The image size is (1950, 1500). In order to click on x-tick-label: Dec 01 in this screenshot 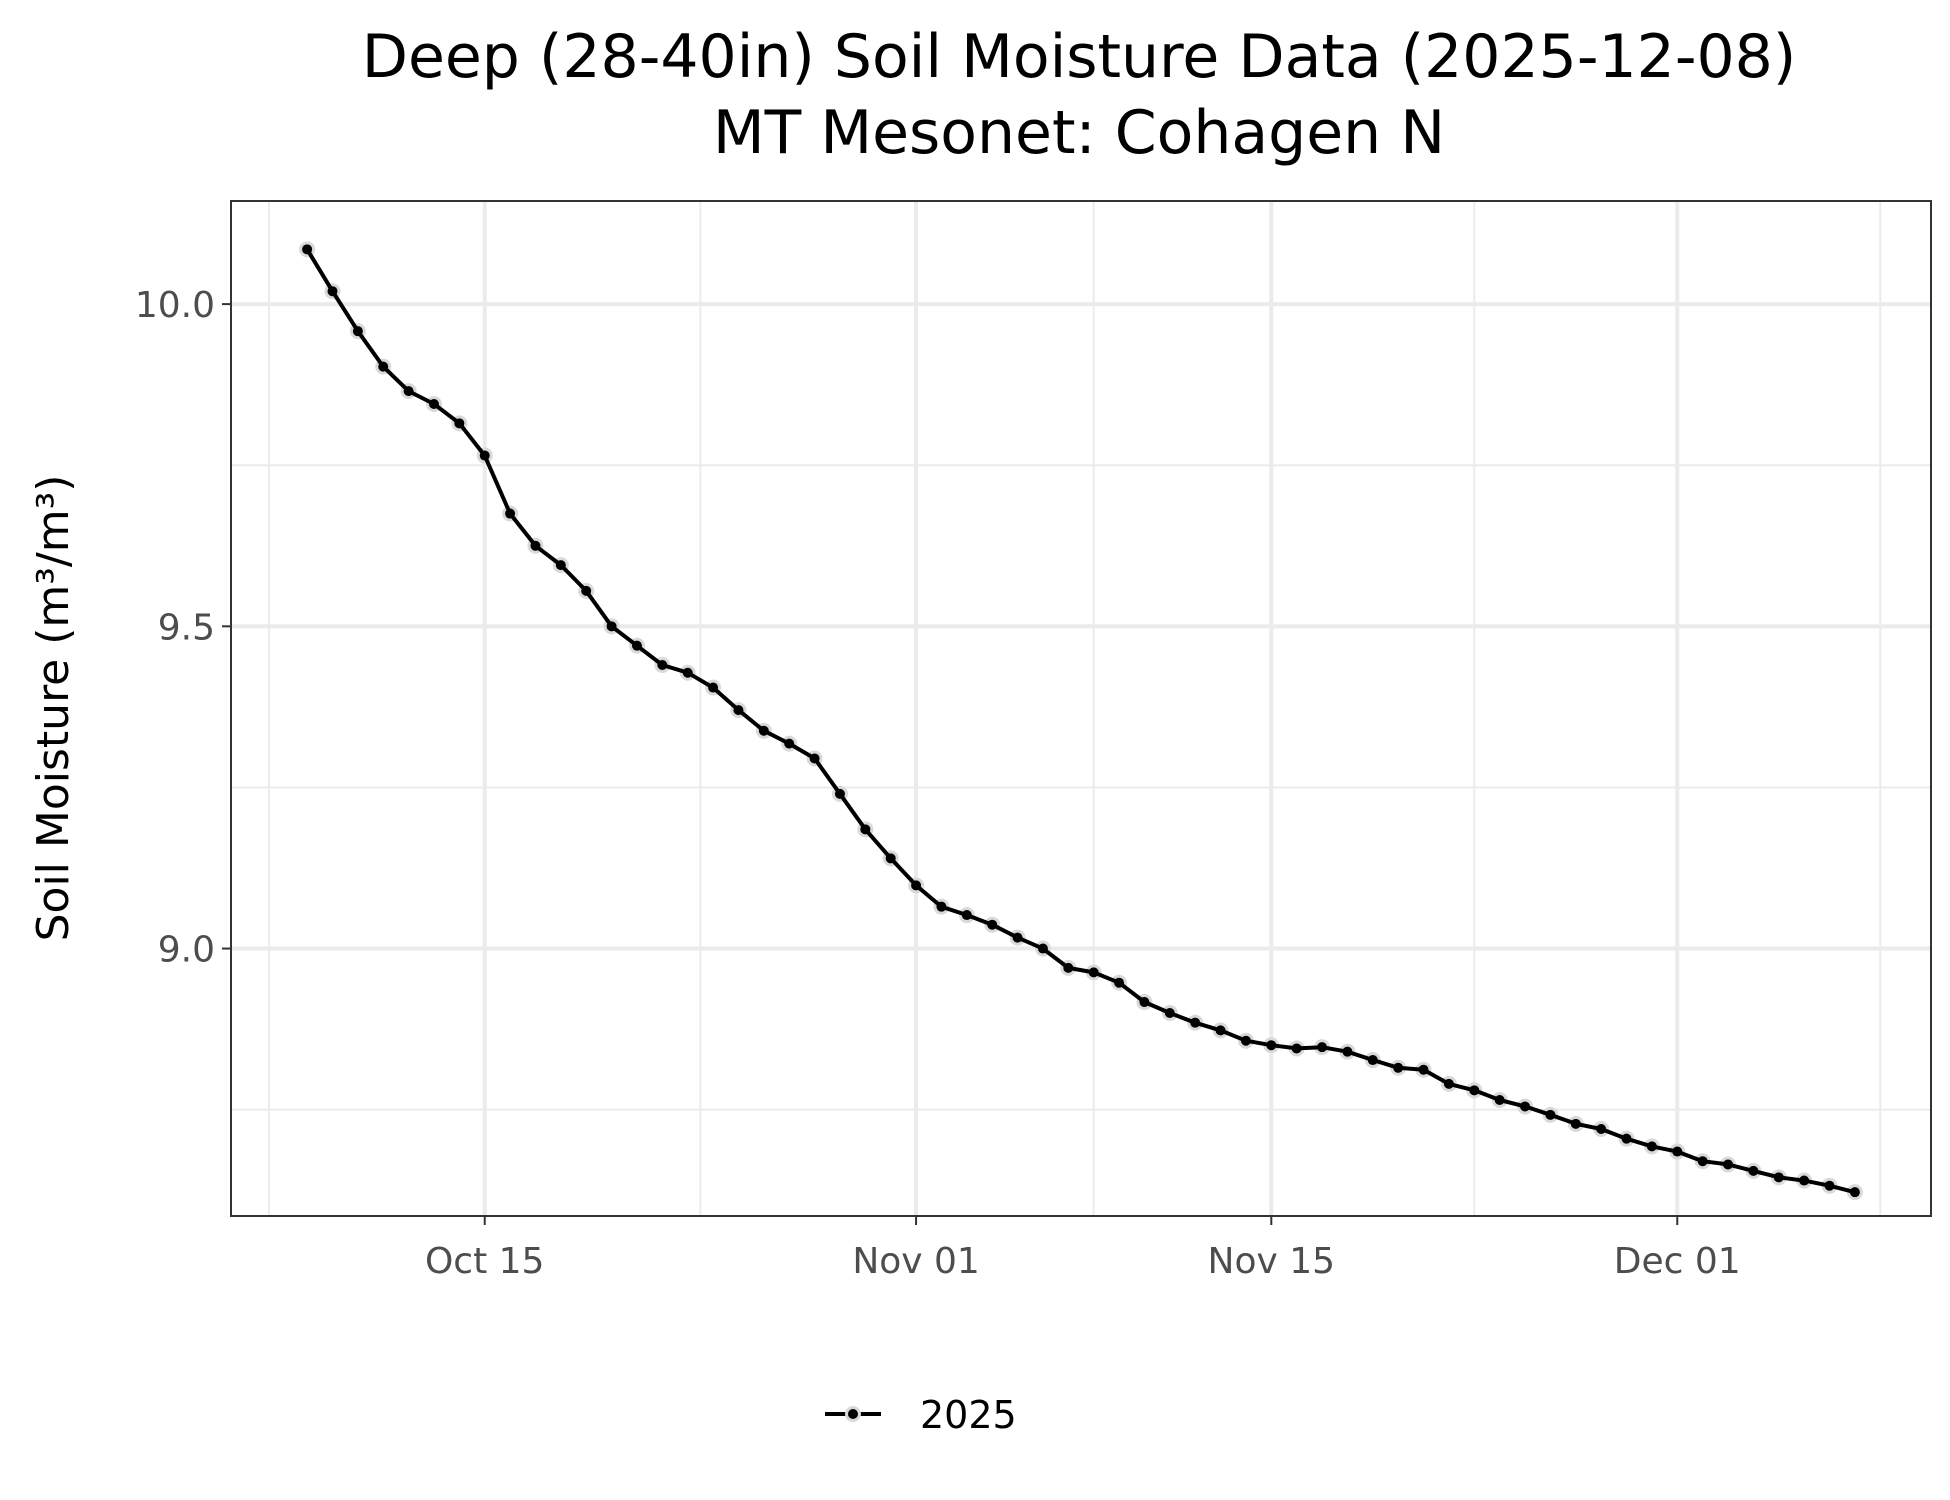, I will do `click(1677, 1261)`.